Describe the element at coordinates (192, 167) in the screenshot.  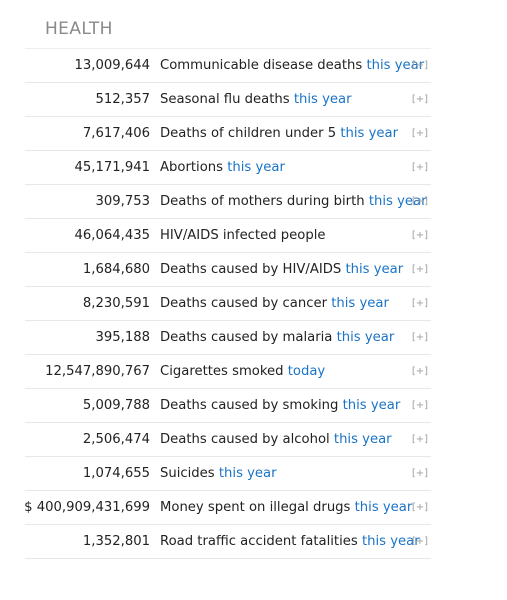
I see `counter-label: Abortions` at that location.